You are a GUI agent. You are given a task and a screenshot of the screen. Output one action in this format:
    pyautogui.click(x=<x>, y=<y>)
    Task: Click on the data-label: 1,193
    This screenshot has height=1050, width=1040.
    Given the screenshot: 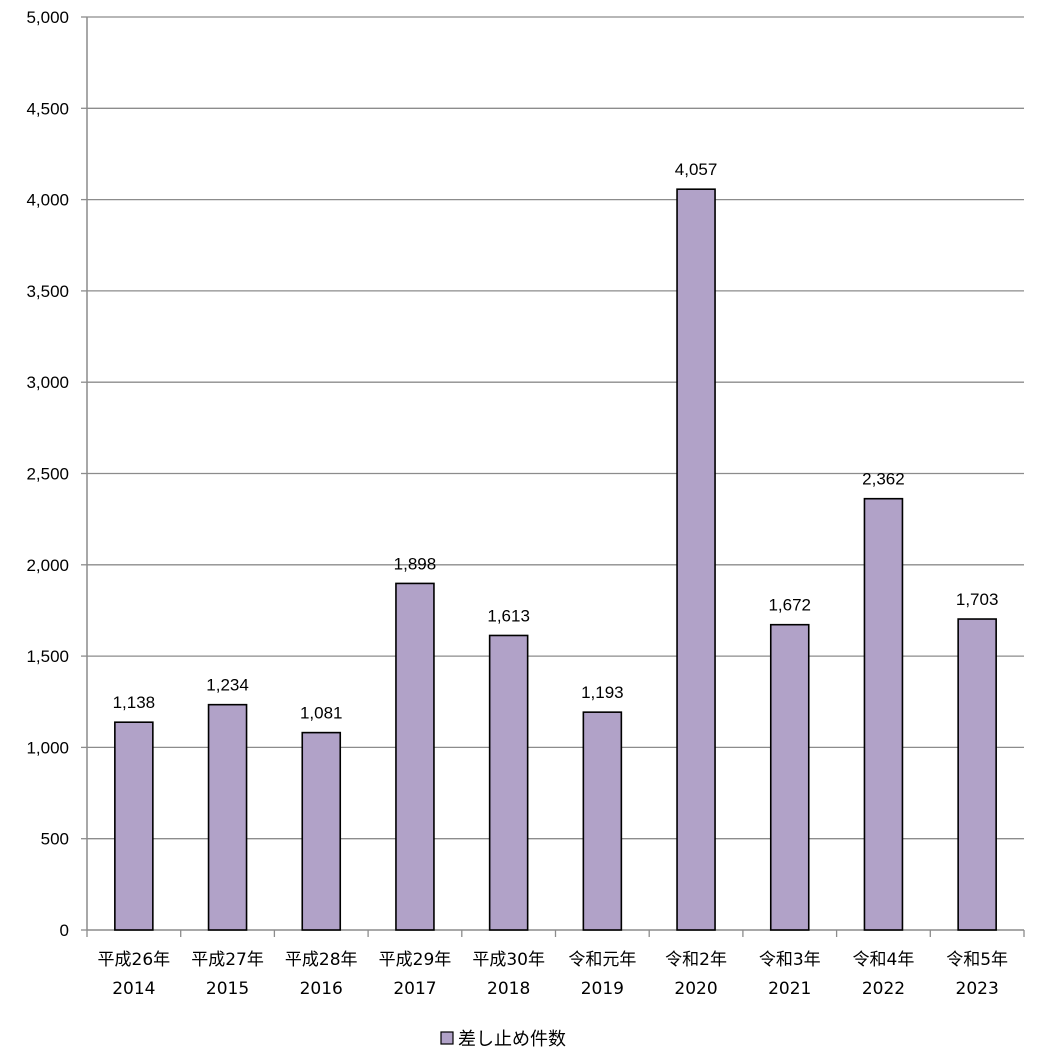 What is the action you would take?
    pyautogui.click(x=602, y=692)
    